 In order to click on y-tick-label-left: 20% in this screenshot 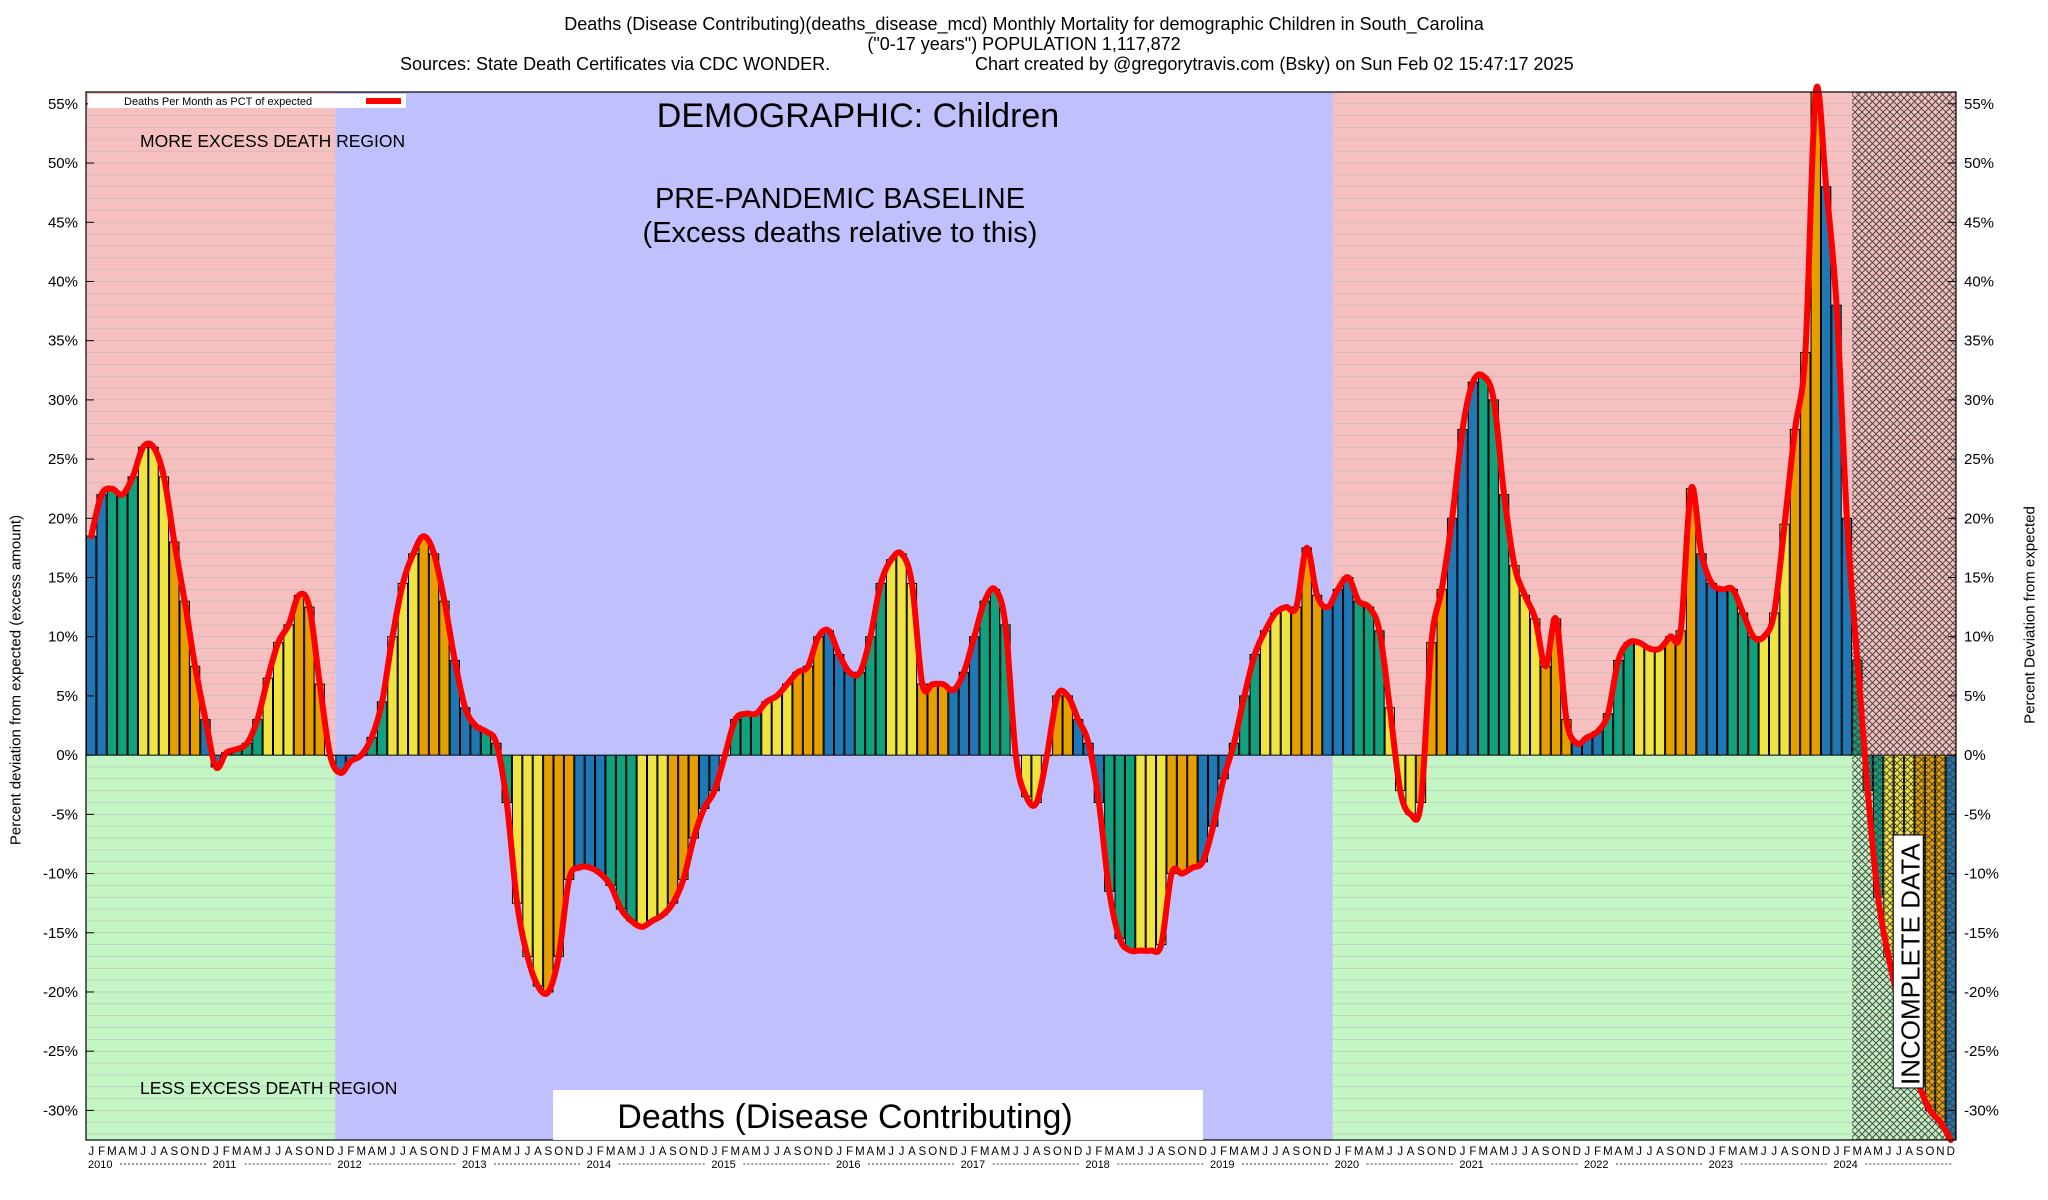, I will do `click(63, 518)`.